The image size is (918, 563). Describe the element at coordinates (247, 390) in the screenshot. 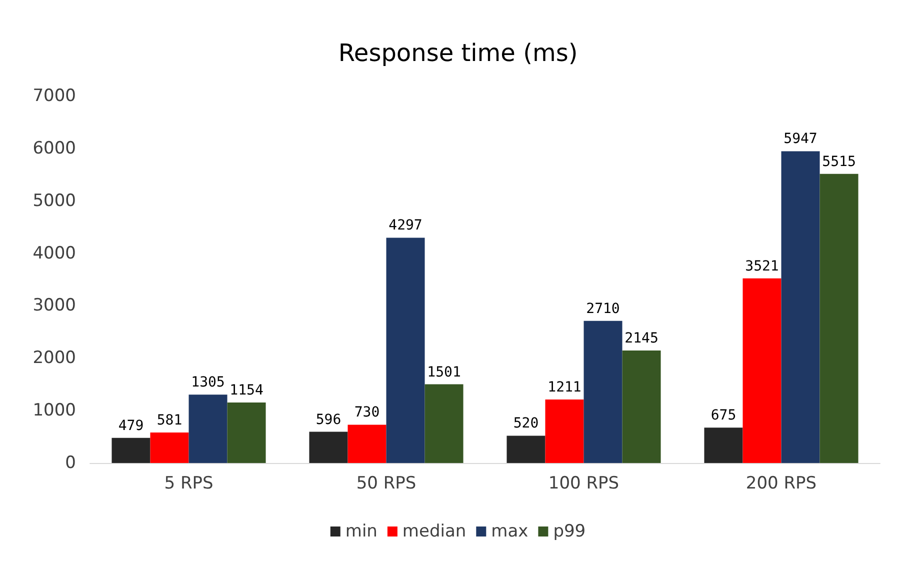

I see `data-label: 1154` at that location.